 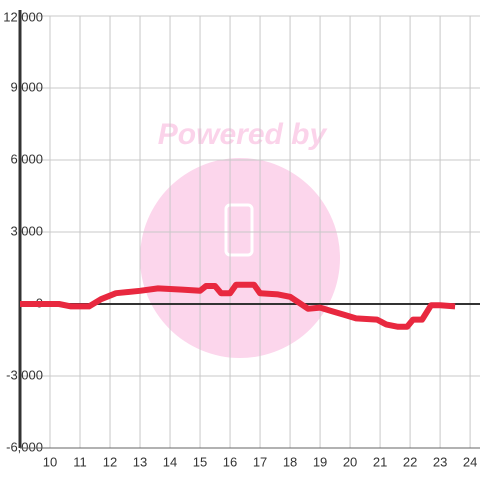 What do you see at coordinates (50, 461) in the screenshot?
I see `x-tick-label: 10` at bounding box center [50, 461].